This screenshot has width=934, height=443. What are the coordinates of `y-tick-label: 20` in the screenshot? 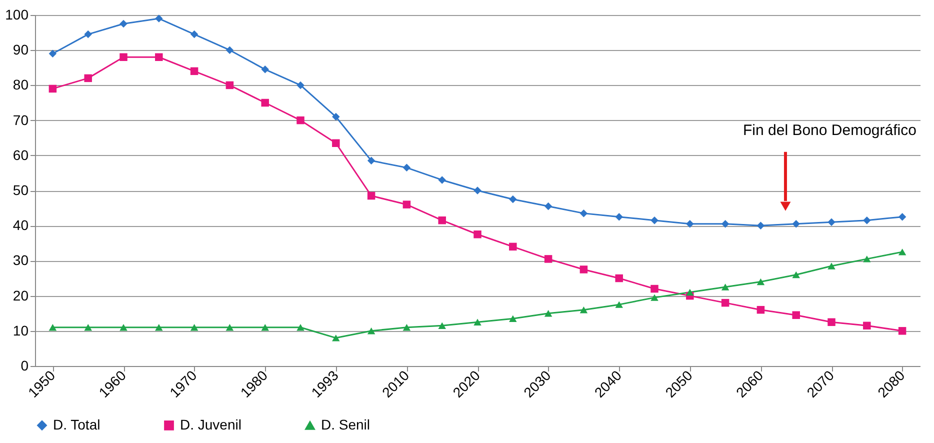 It's located at (20, 295).